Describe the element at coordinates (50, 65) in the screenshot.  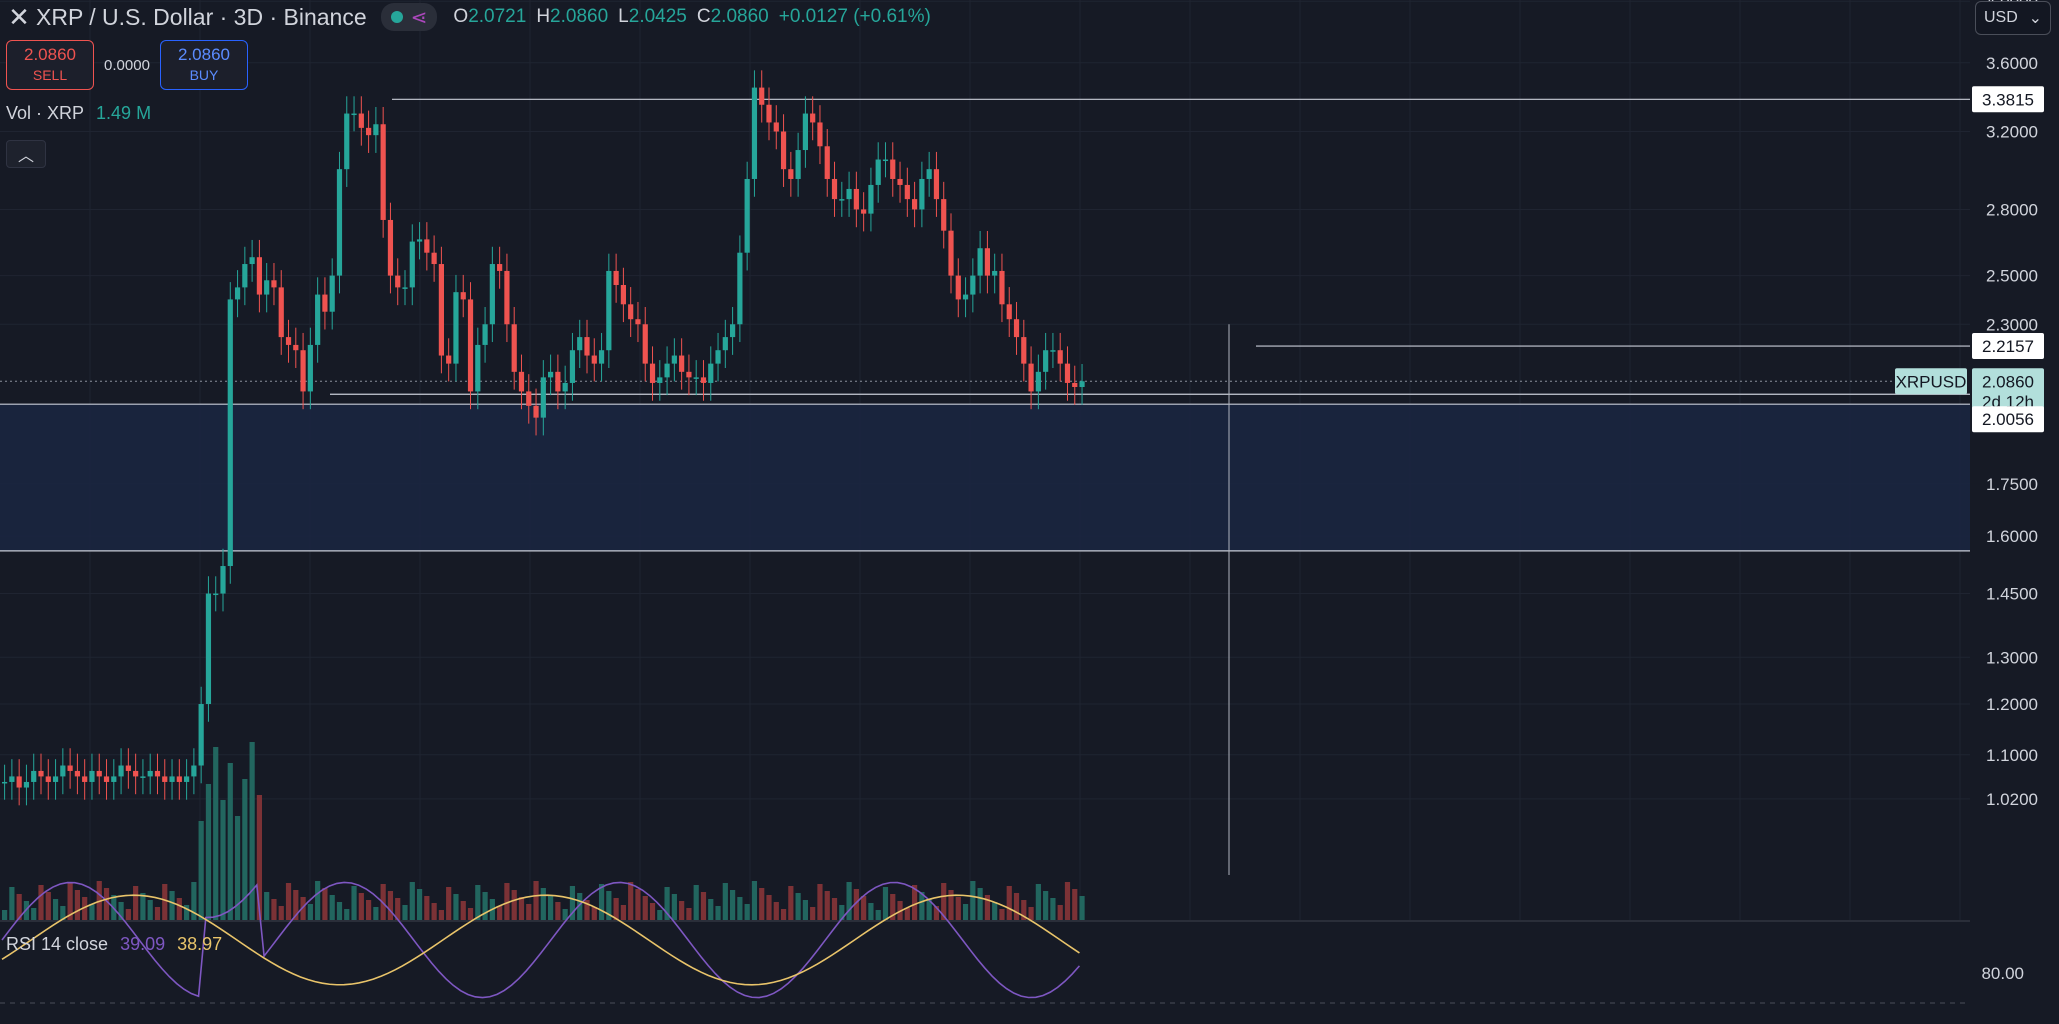
I see `sell-button: 2.0860 SELL` at that location.